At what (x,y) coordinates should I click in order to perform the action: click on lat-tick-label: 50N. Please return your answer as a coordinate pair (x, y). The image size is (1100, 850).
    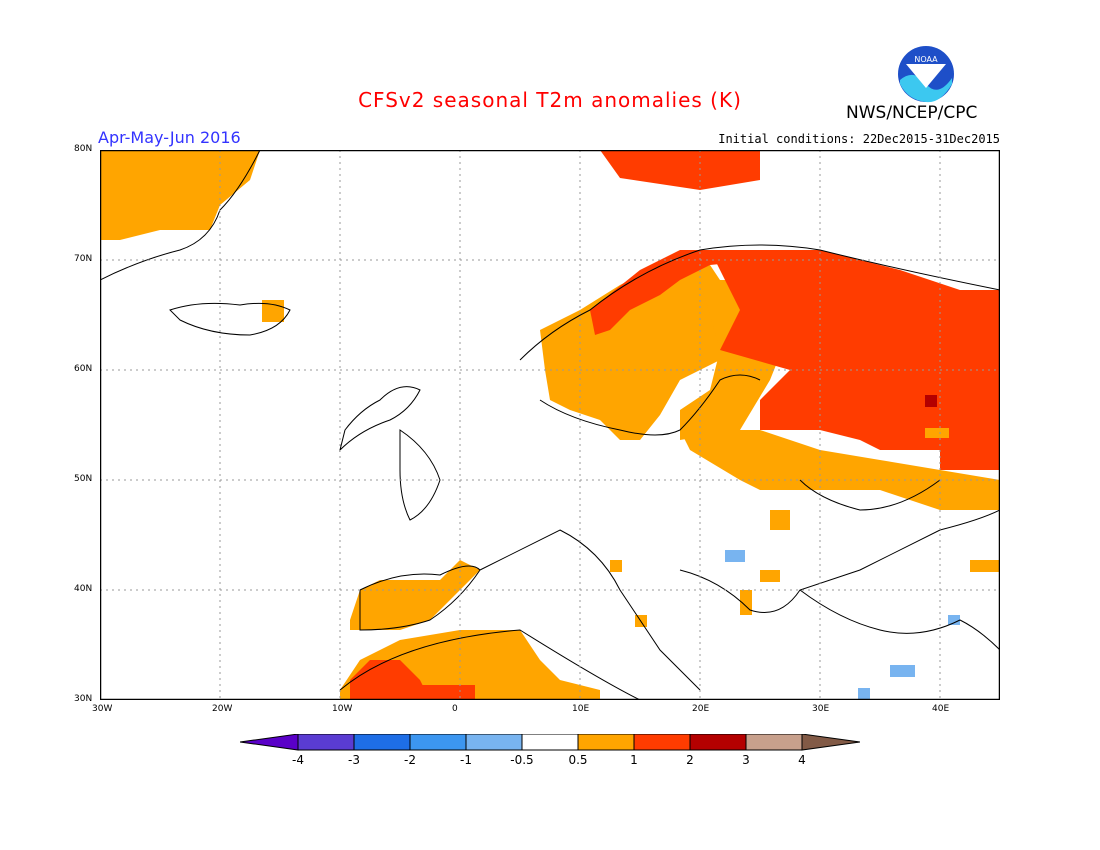
    Looking at the image, I should click on (83, 479).